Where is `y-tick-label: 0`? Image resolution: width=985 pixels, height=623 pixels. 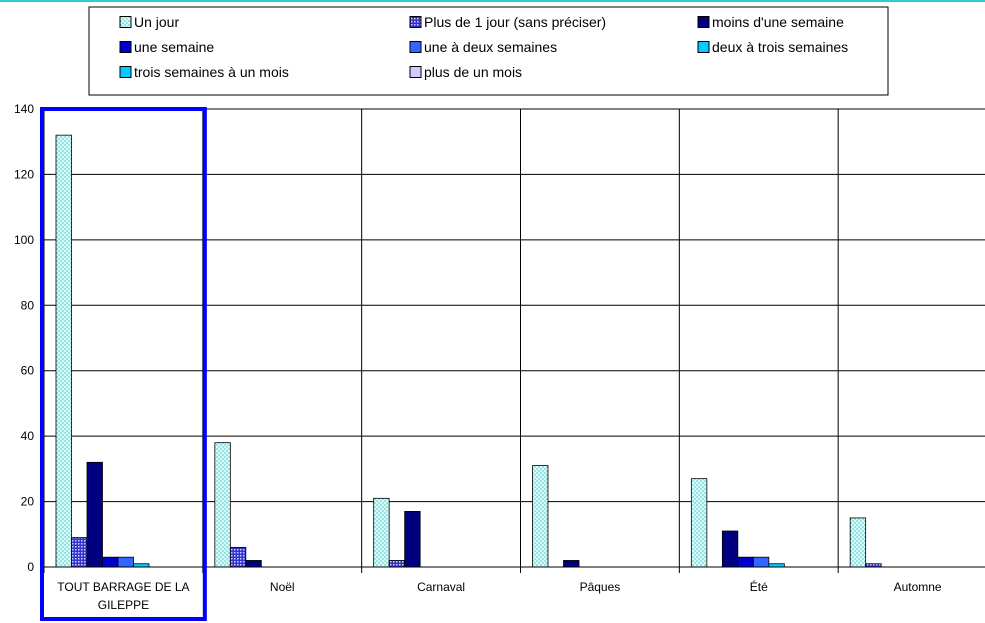
y-tick-label: 0 is located at coordinates (30, 567).